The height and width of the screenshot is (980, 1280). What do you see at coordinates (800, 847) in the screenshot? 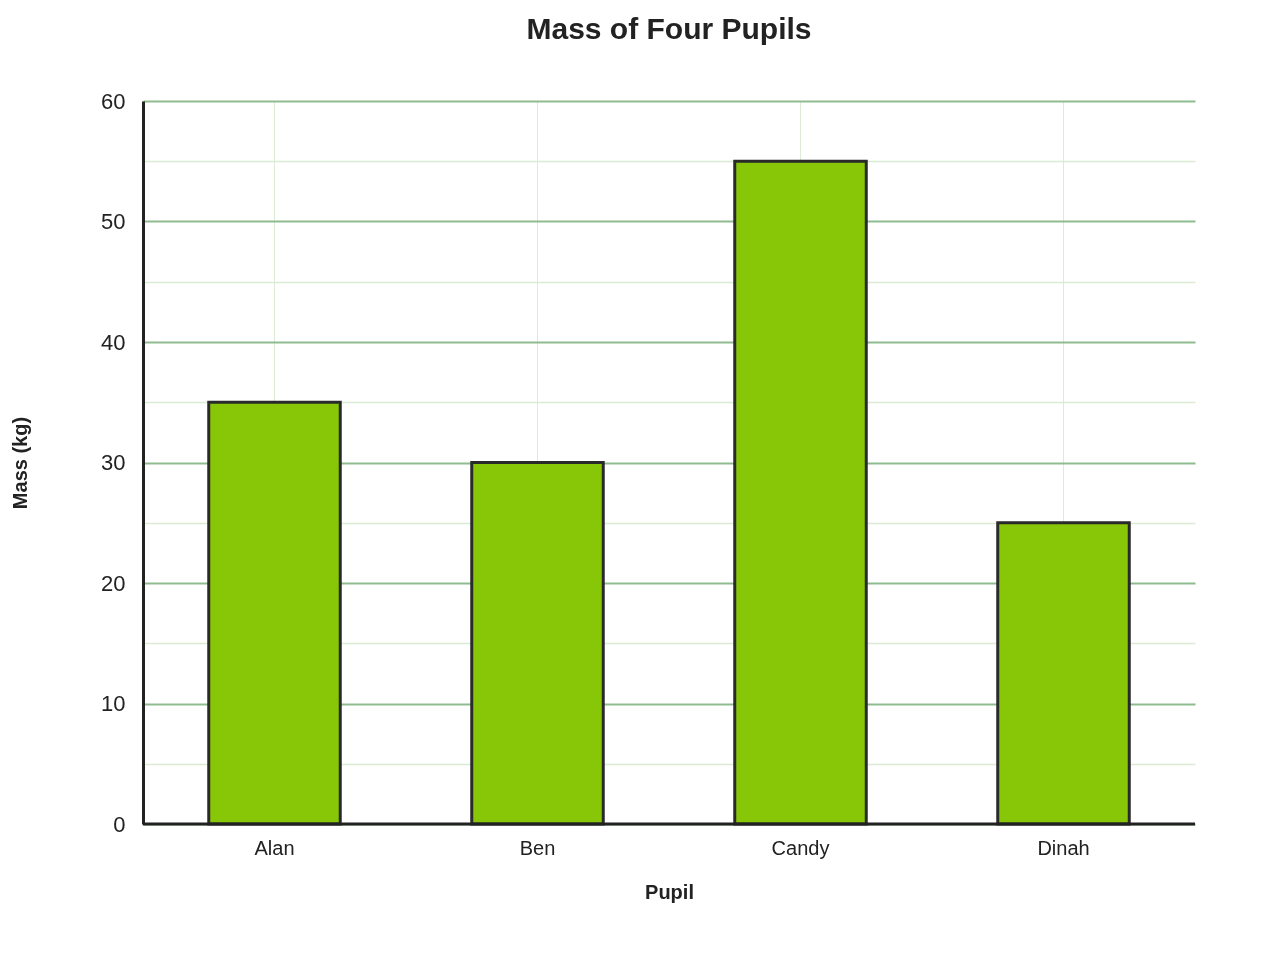
I see `x-tick-label: Candy` at bounding box center [800, 847].